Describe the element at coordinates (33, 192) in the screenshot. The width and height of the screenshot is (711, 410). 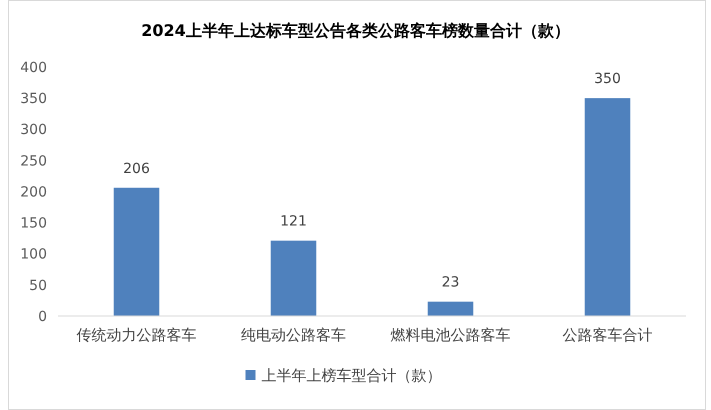
I see `y-tick-label: 200` at that location.